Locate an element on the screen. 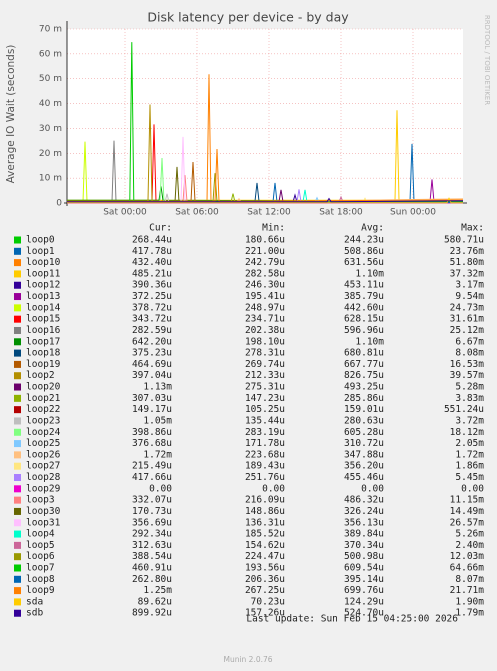  legend-avg: 385.79u is located at coordinates (364, 296).